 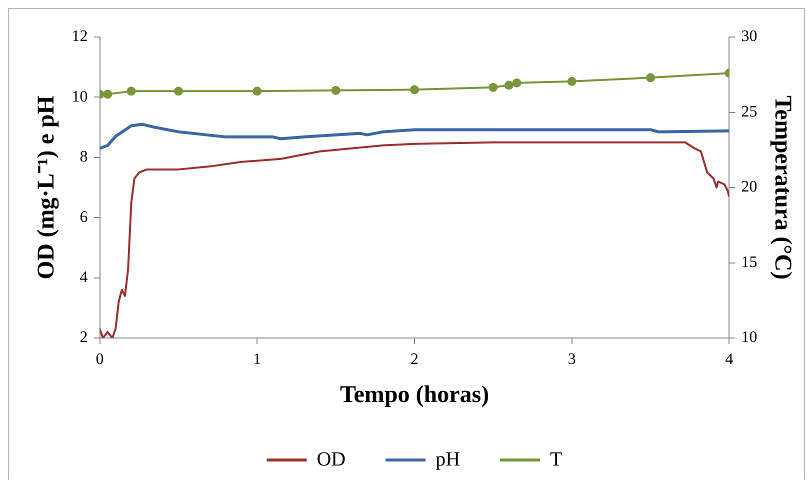 I want to click on x-tick-label: 2, so click(x=414, y=359).